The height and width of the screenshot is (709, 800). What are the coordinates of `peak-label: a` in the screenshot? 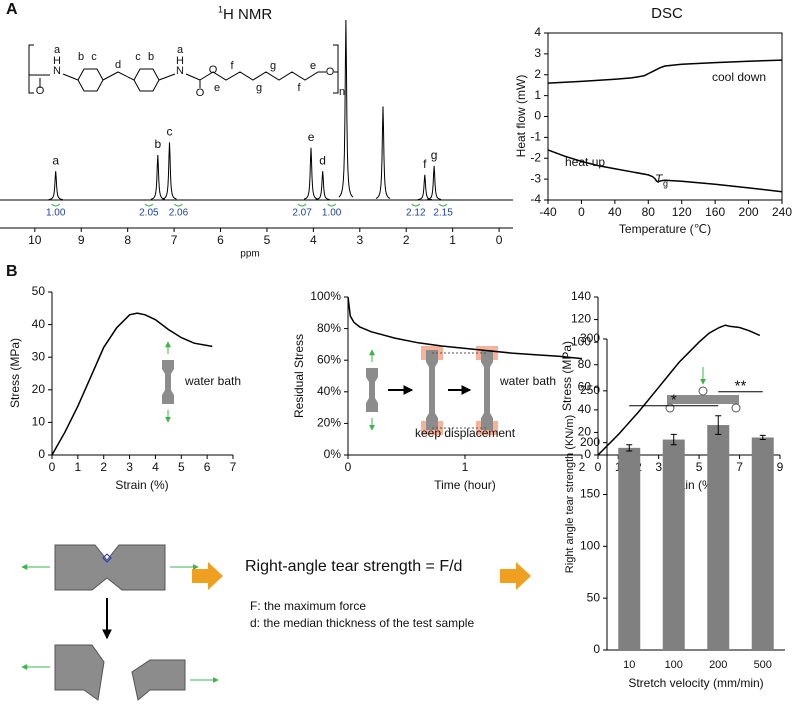 It's located at (55, 160).